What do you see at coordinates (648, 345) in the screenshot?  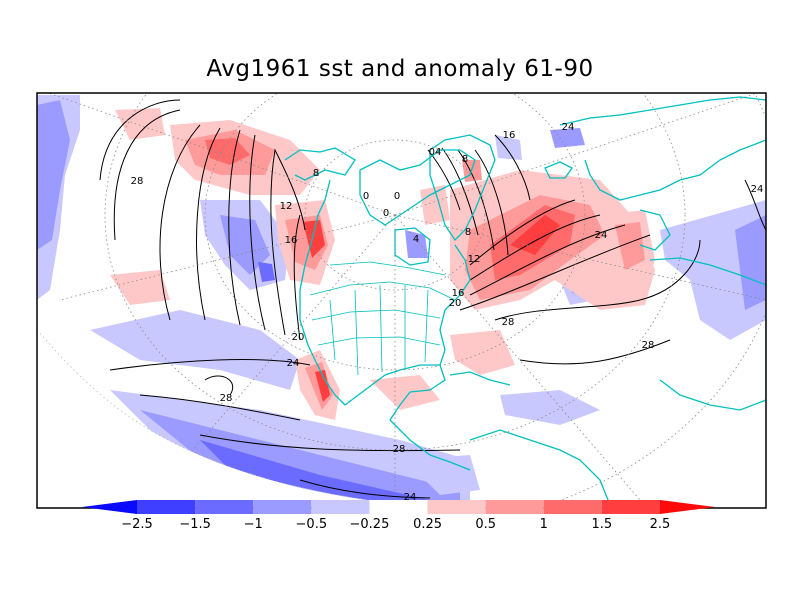 I see `contour-label-c28-atl-east: 28` at bounding box center [648, 345].